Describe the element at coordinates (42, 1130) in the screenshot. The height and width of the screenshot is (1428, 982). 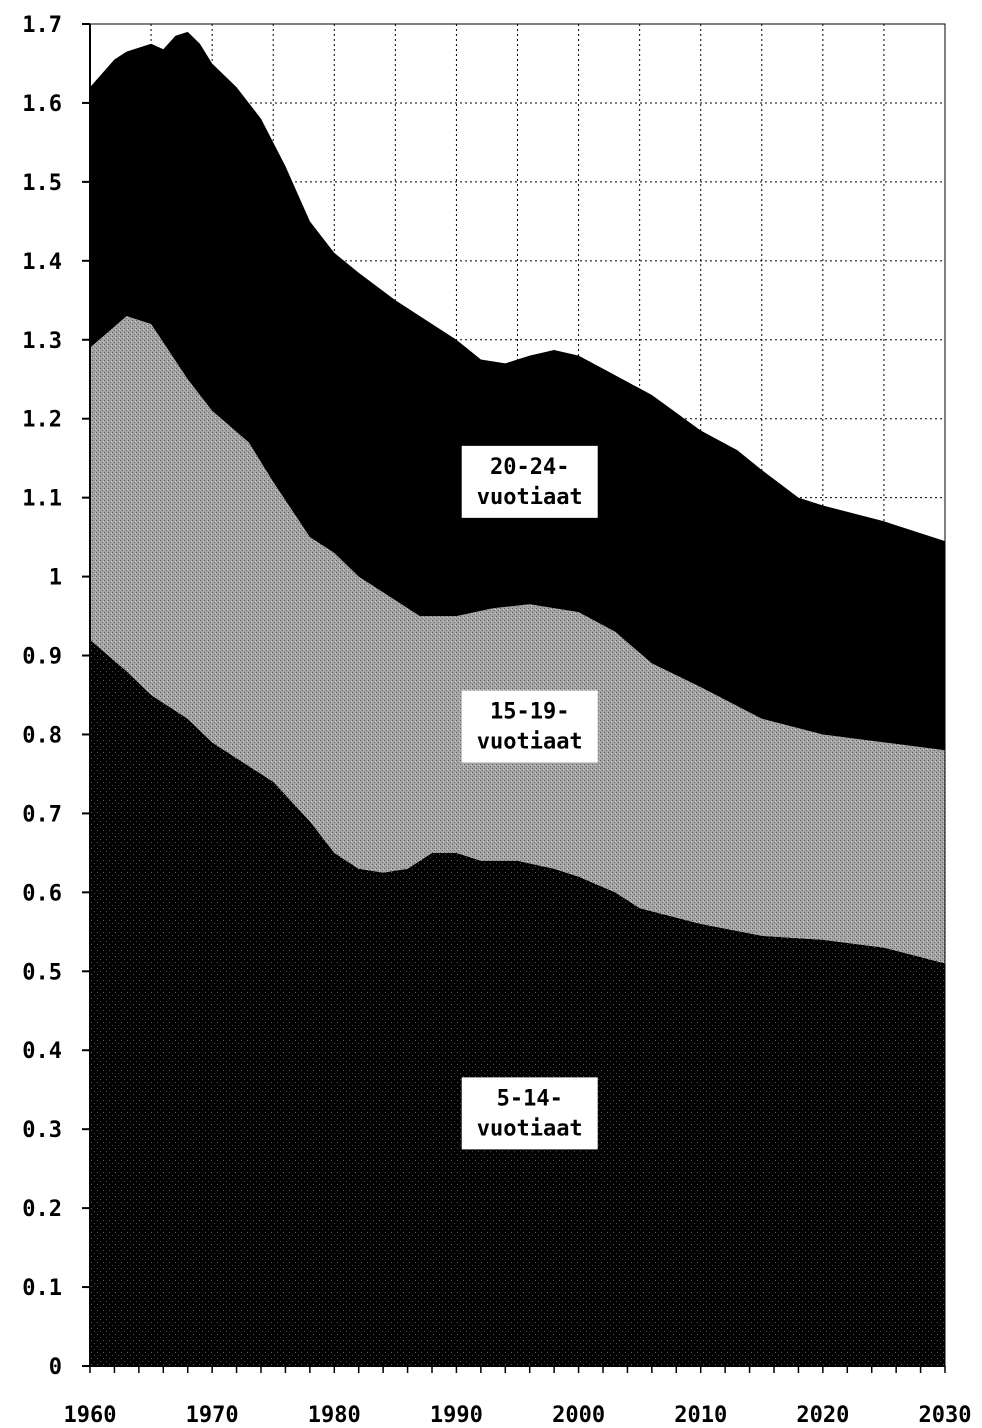
I see `y-tick-label: 0.3` at that location.